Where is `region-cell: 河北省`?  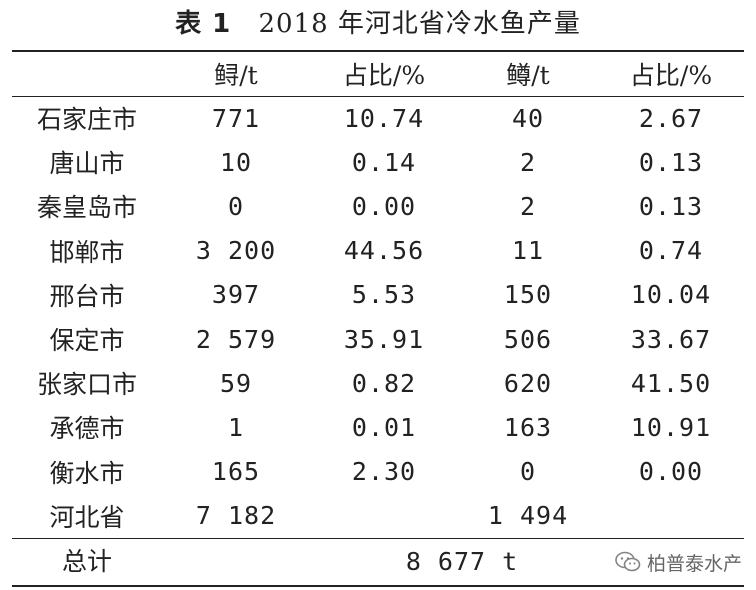
region-cell: 河北省 is located at coordinates (87, 517).